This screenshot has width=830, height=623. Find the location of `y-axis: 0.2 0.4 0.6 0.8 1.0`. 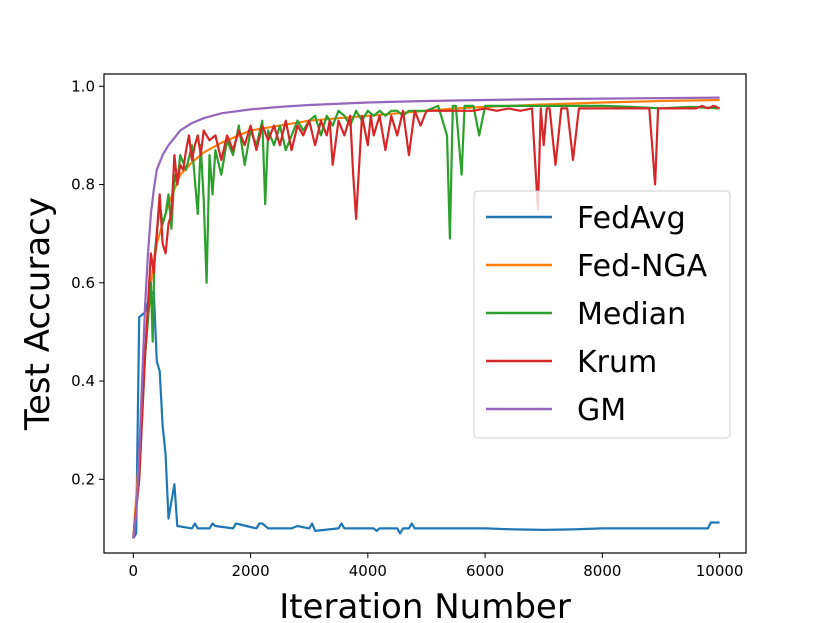

y-axis: 0.2 0.4 0.6 0.8 1.0 is located at coordinates (87, 282).